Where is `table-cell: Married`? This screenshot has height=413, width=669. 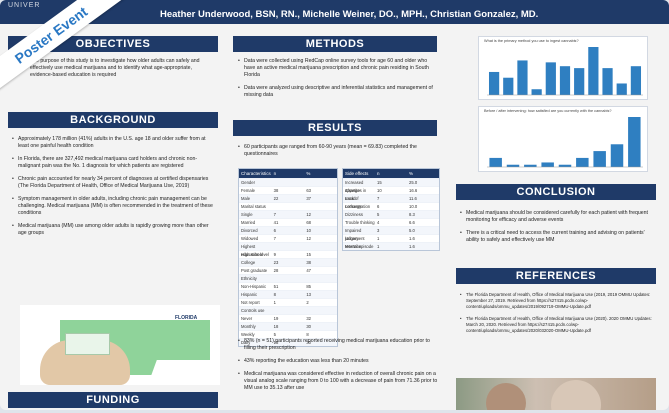 table-cell: Married is located at coordinates (248, 222).